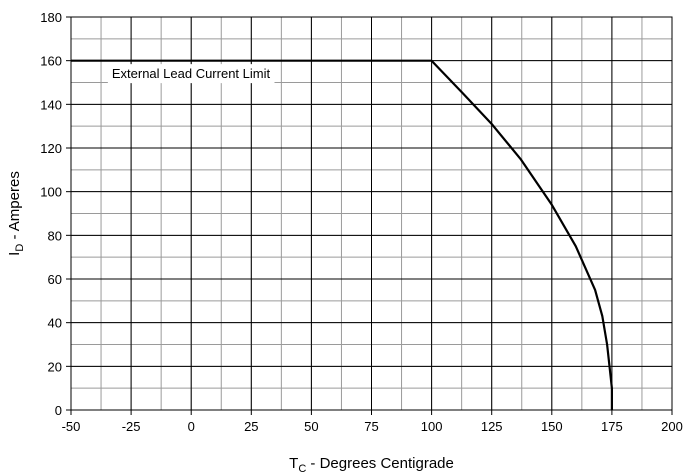 The image size is (690, 474). What do you see at coordinates (612, 426) in the screenshot?
I see `x-tick-label: 175` at bounding box center [612, 426].